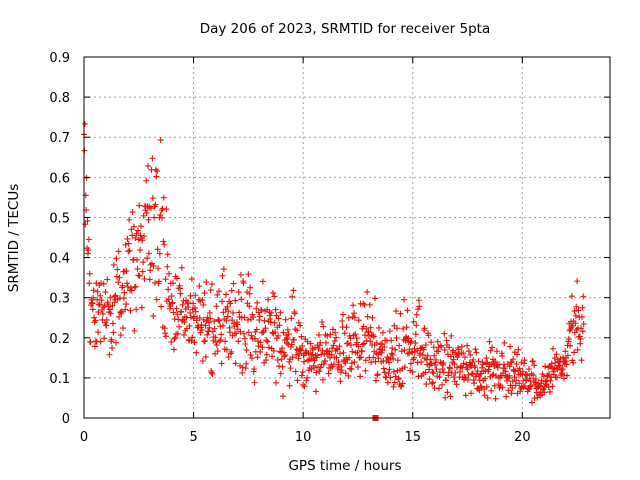  What do you see at coordinates (14, 238) in the screenshot?
I see `y-axis-label: SRMTID / TECUs` at bounding box center [14, 238].